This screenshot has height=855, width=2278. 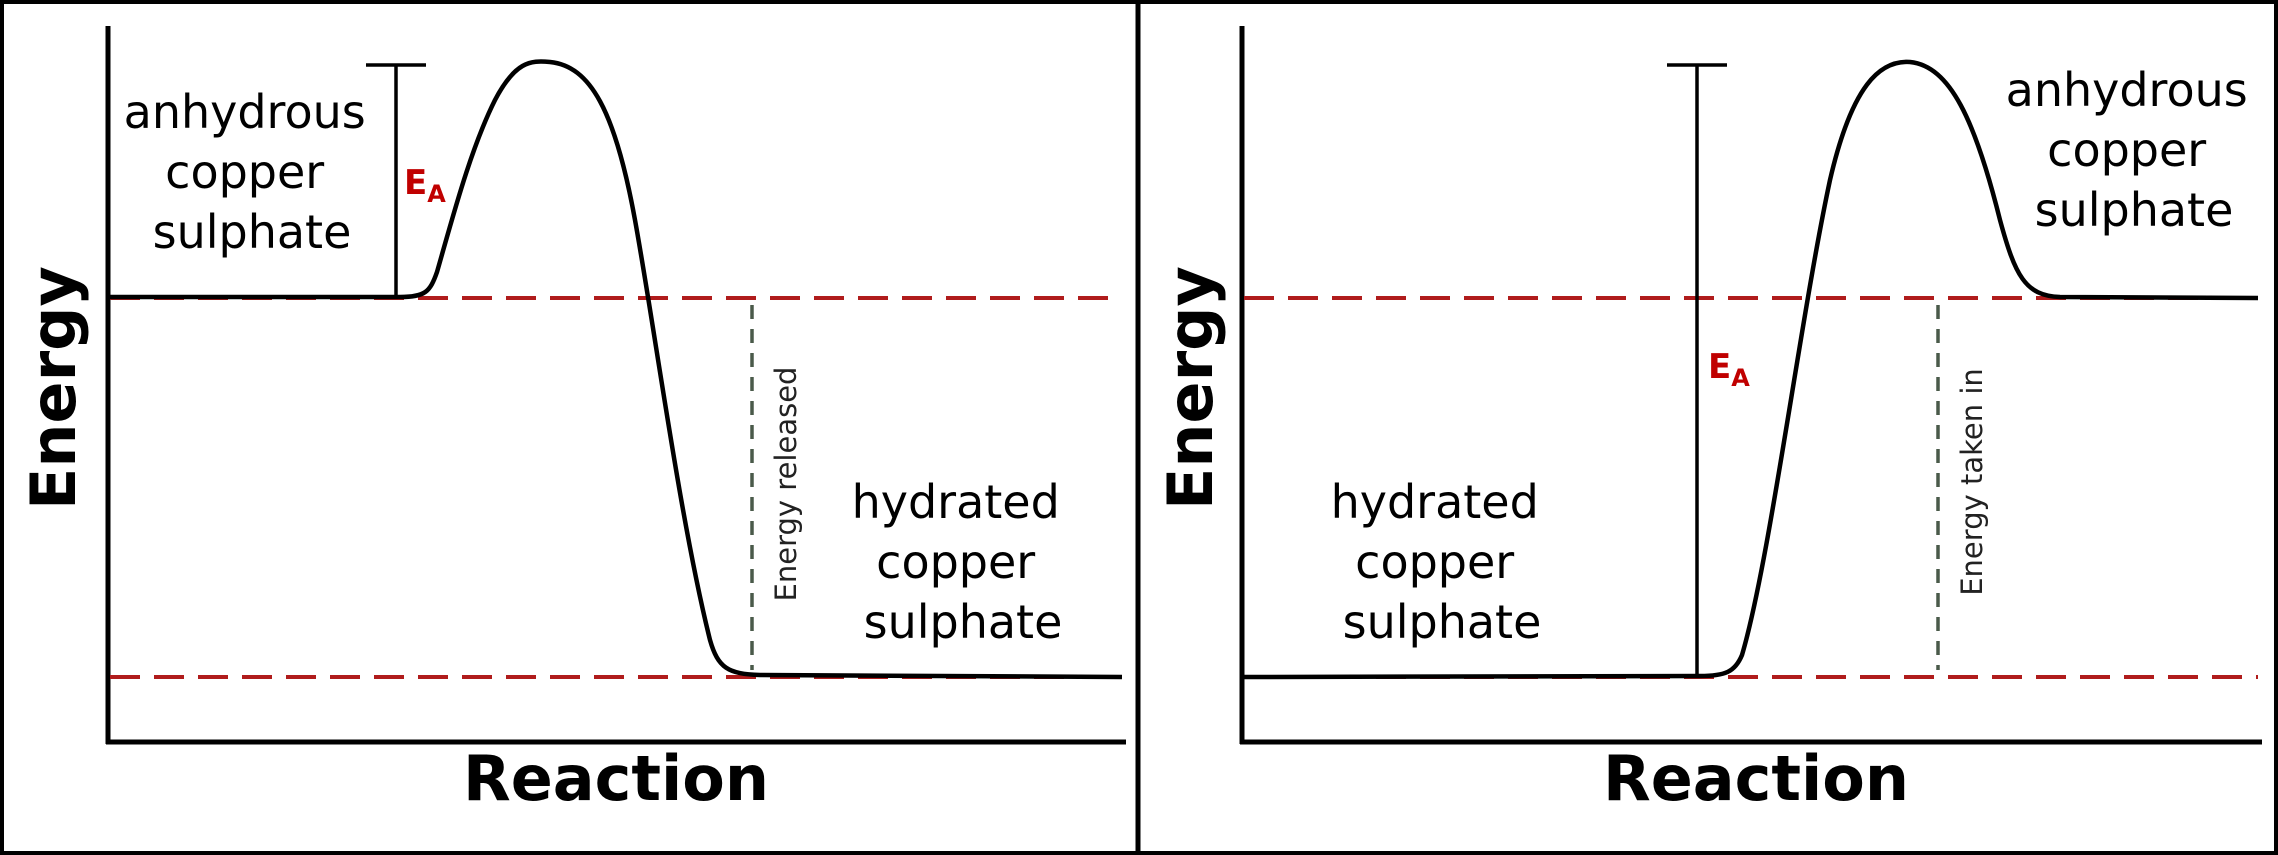 I want to click on reactant-label: anhydrous copper sulphate, so click(x=252, y=172).